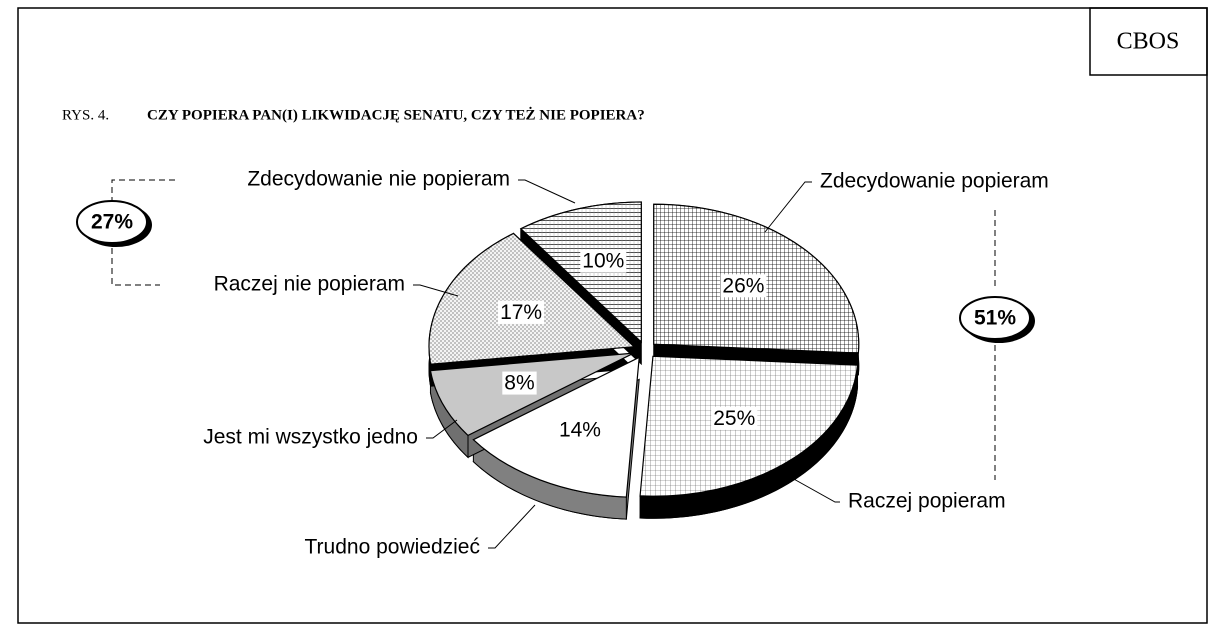 The image size is (1208, 624). I want to click on group-27: 27%, so click(125, 232).